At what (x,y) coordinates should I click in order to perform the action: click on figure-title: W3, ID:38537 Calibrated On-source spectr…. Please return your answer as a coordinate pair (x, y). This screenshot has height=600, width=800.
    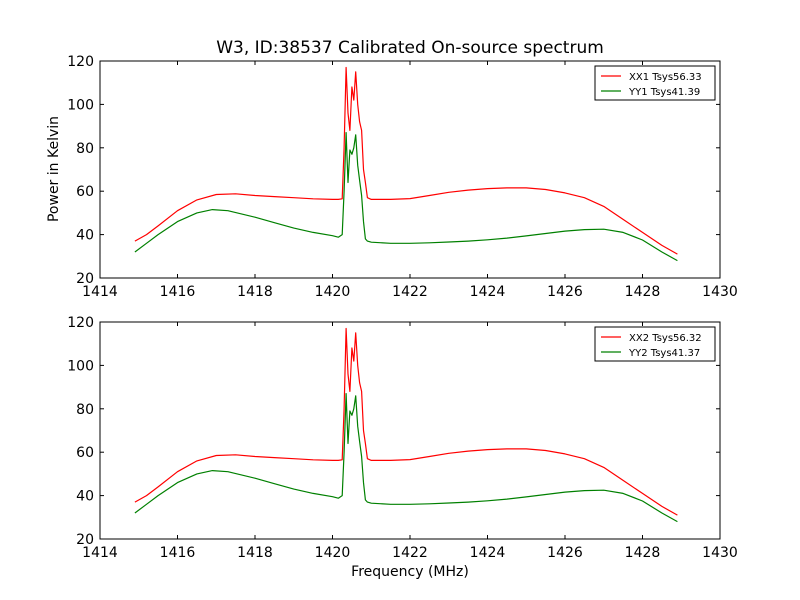
    Looking at the image, I should click on (410, 48).